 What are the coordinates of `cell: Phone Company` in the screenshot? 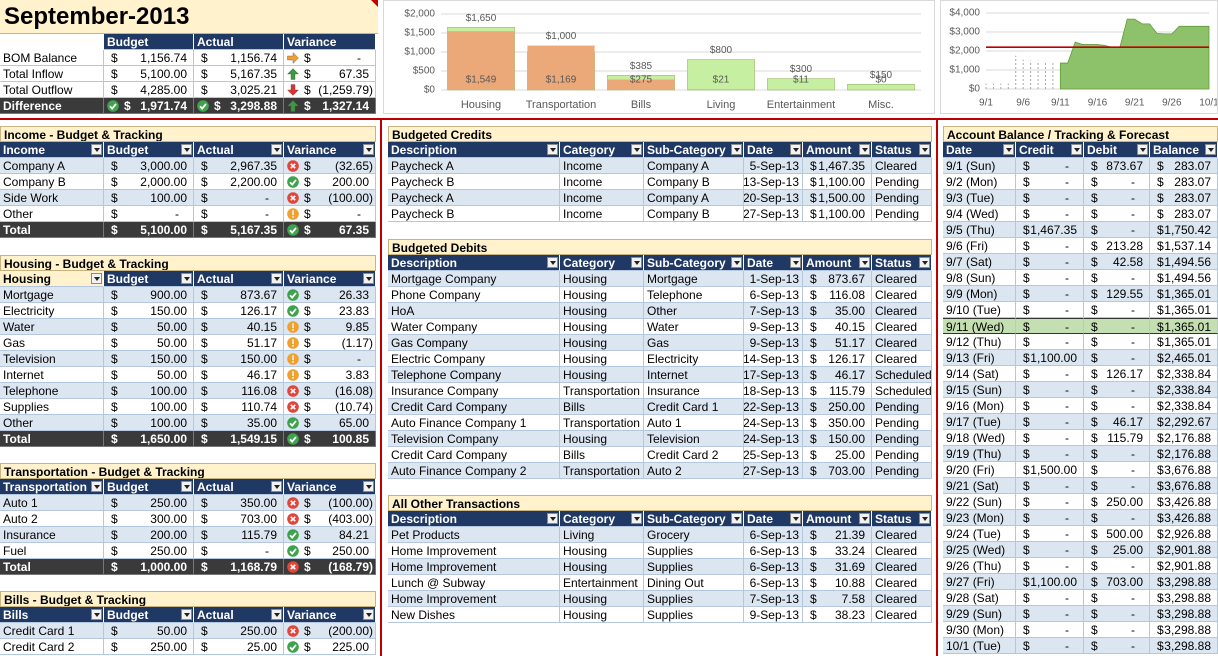 It's located at (474, 295).